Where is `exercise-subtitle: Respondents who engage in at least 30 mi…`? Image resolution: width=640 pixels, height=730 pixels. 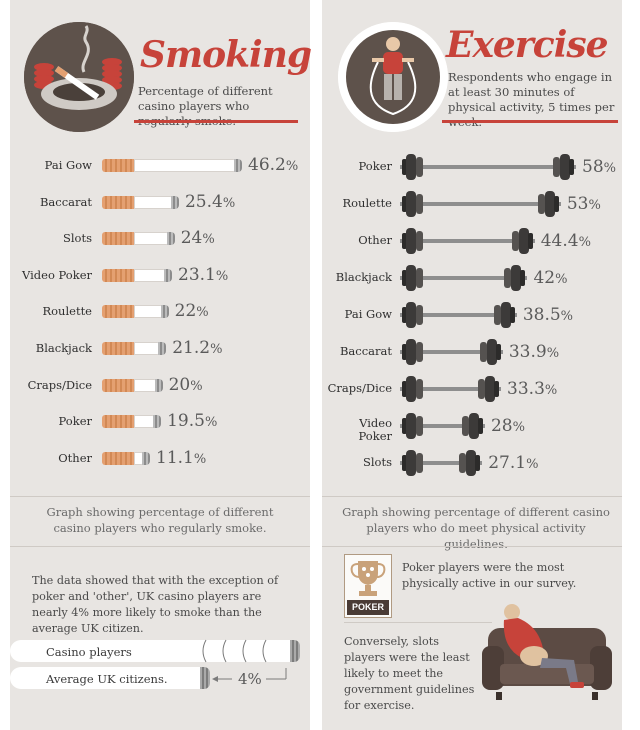 exercise-subtitle: Respondents who engage in at least 30 mi… is located at coordinates (531, 99).